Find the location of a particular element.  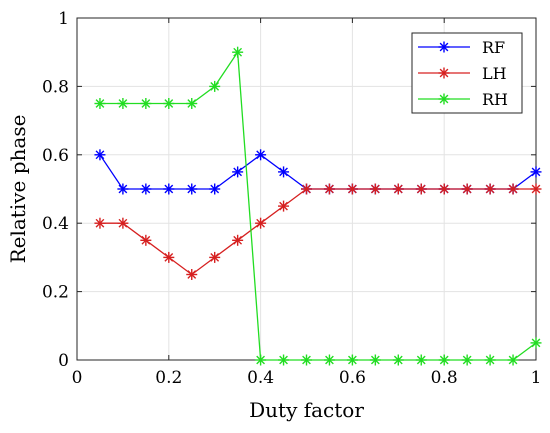

legend-marker-rf is located at coordinates (444, 47).